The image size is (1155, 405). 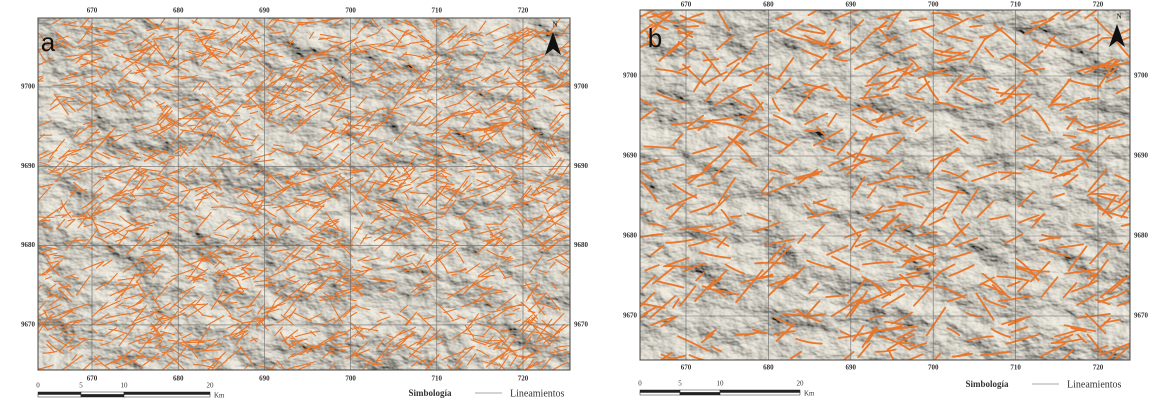 I want to click on panel-label: b, so click(x=655, y=38).